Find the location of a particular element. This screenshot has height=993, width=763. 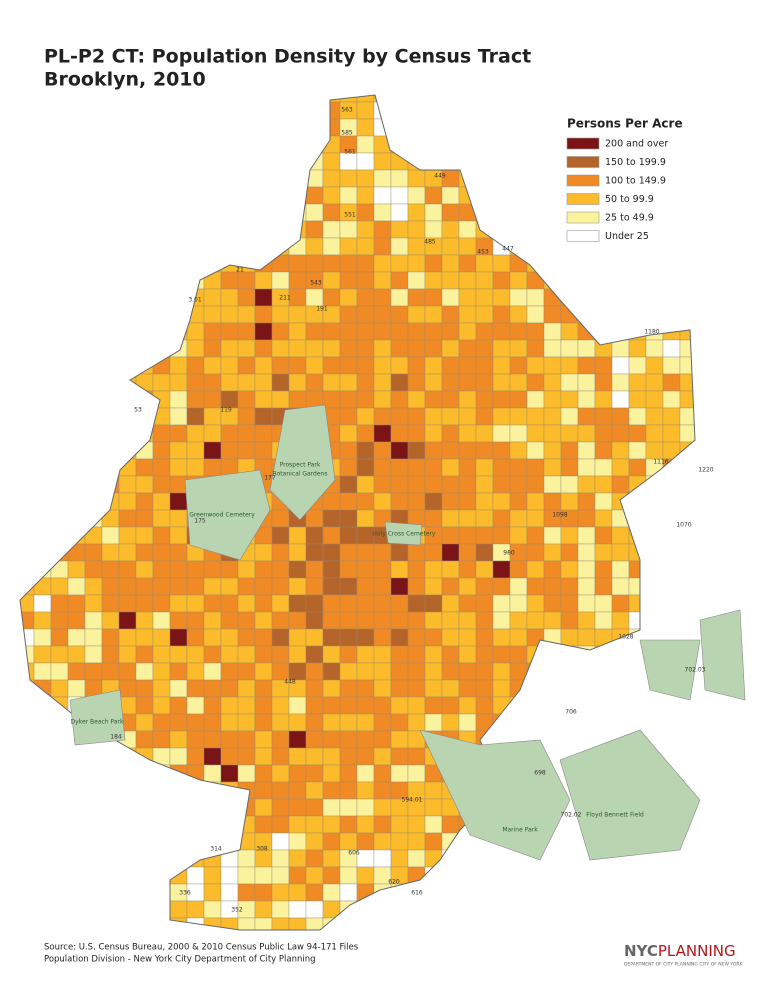

tract-label: 191 is located at coordinates (322, 309).